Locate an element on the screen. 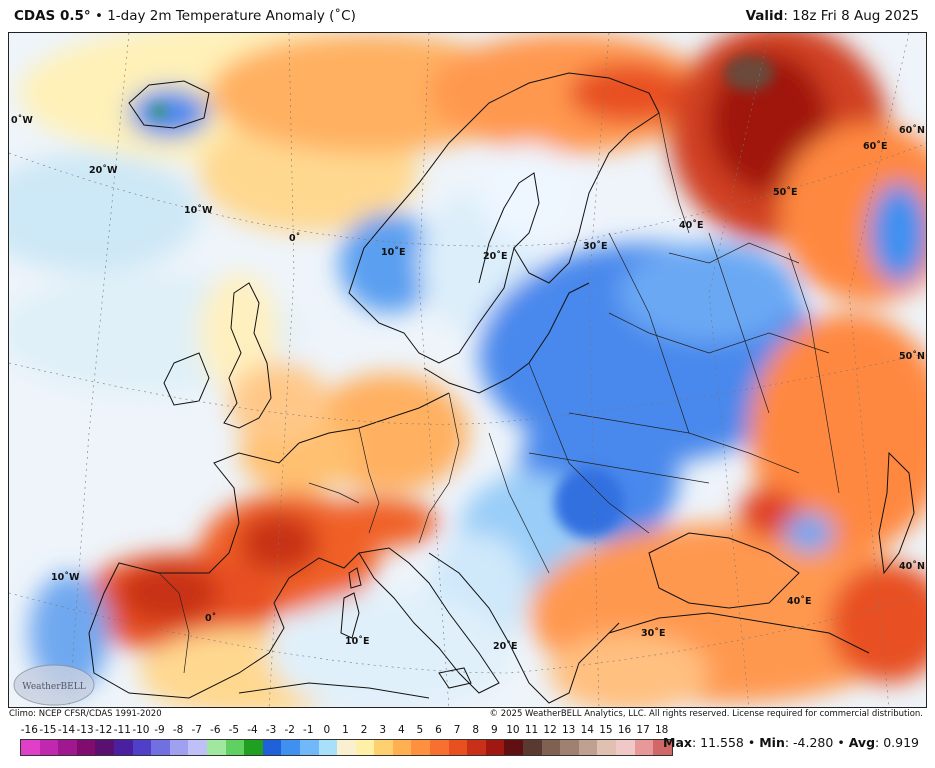 Image resolution: width=935 pixels, height=768 pixels. label-50n: 50˚N is located at coordinates (912, 356).